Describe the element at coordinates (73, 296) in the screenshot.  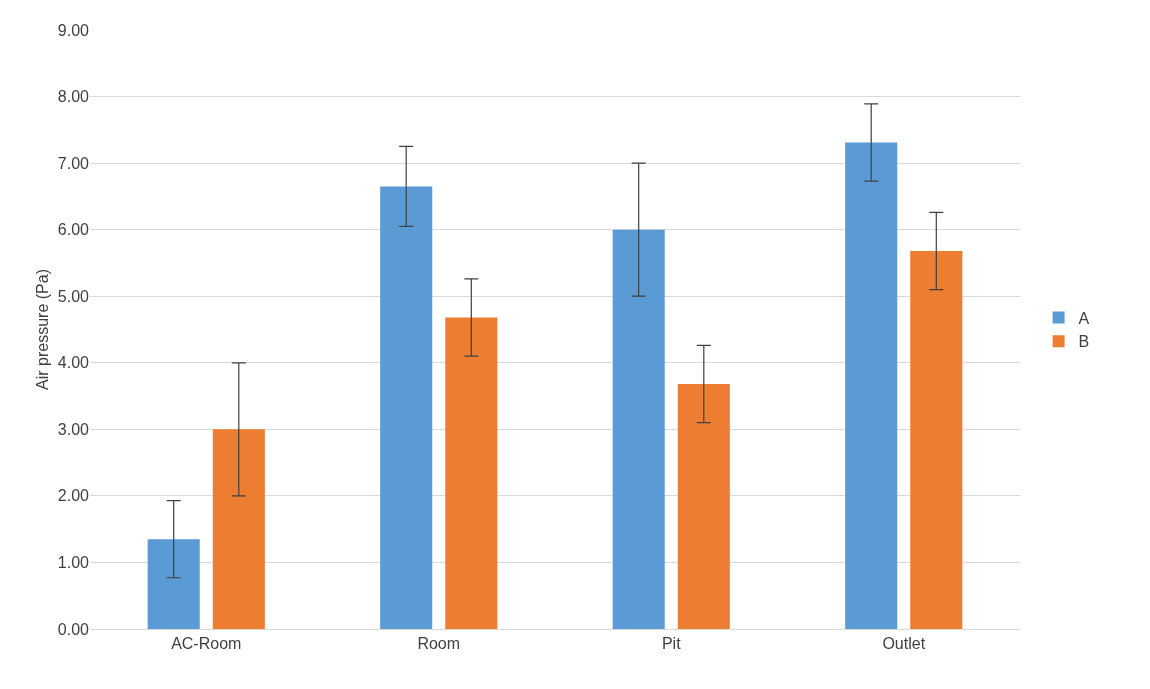
I see `y-tick-label: 5.00` at that location.